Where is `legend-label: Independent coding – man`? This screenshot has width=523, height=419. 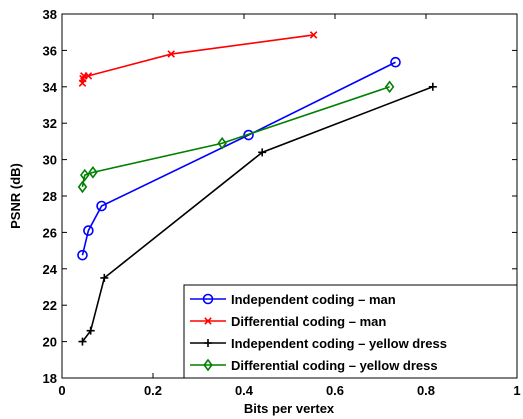
legend-label: Independent coding – man is located at coordinates (313, 299).